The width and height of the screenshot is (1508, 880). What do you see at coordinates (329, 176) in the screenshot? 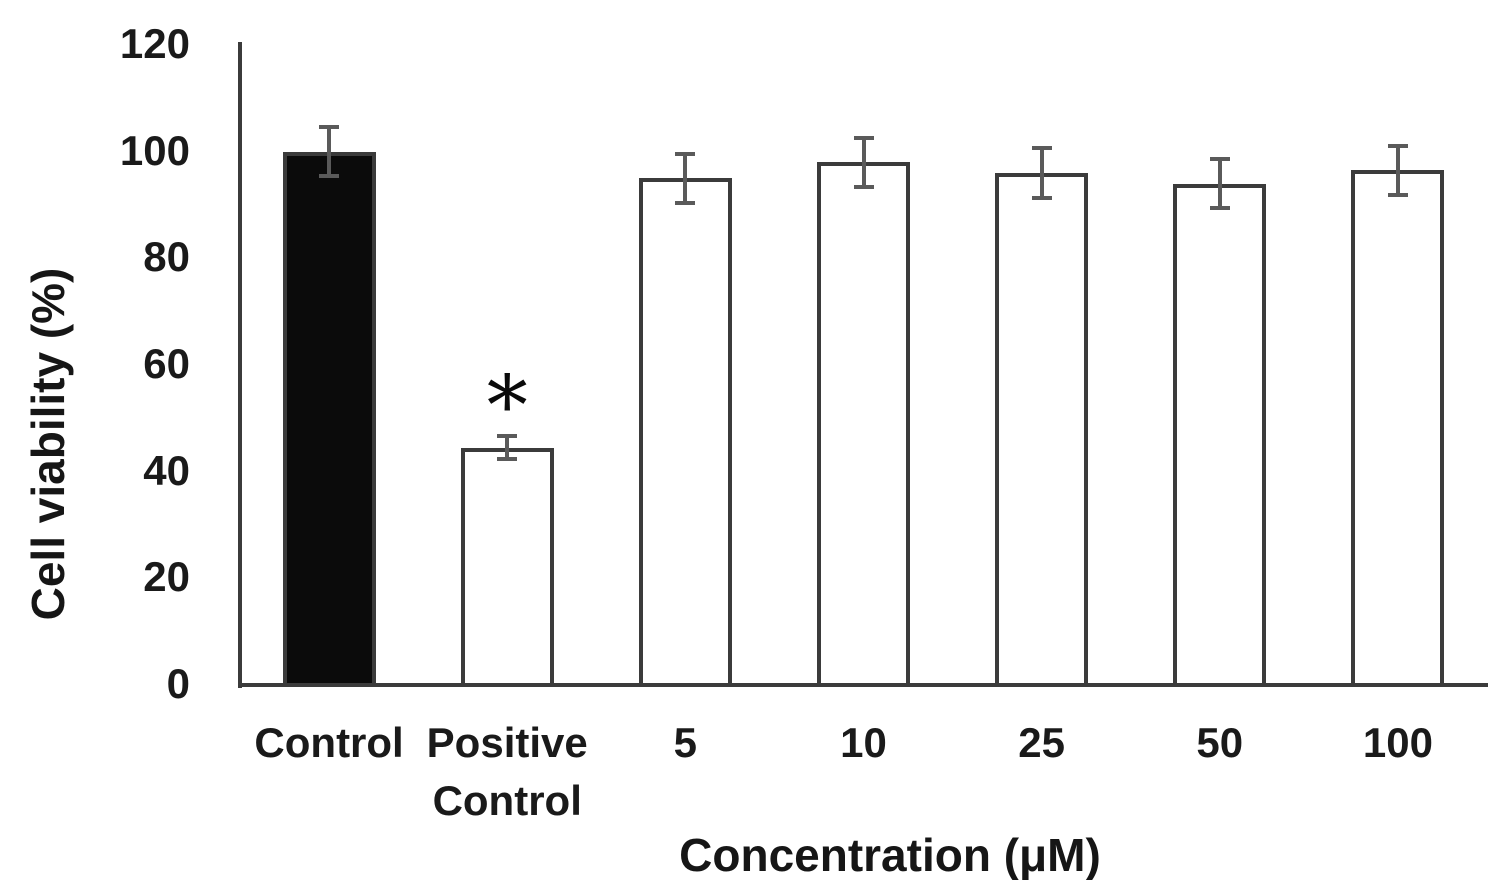
I see `error-bar-control-bottom-cap` at bounding box center [329, 176].